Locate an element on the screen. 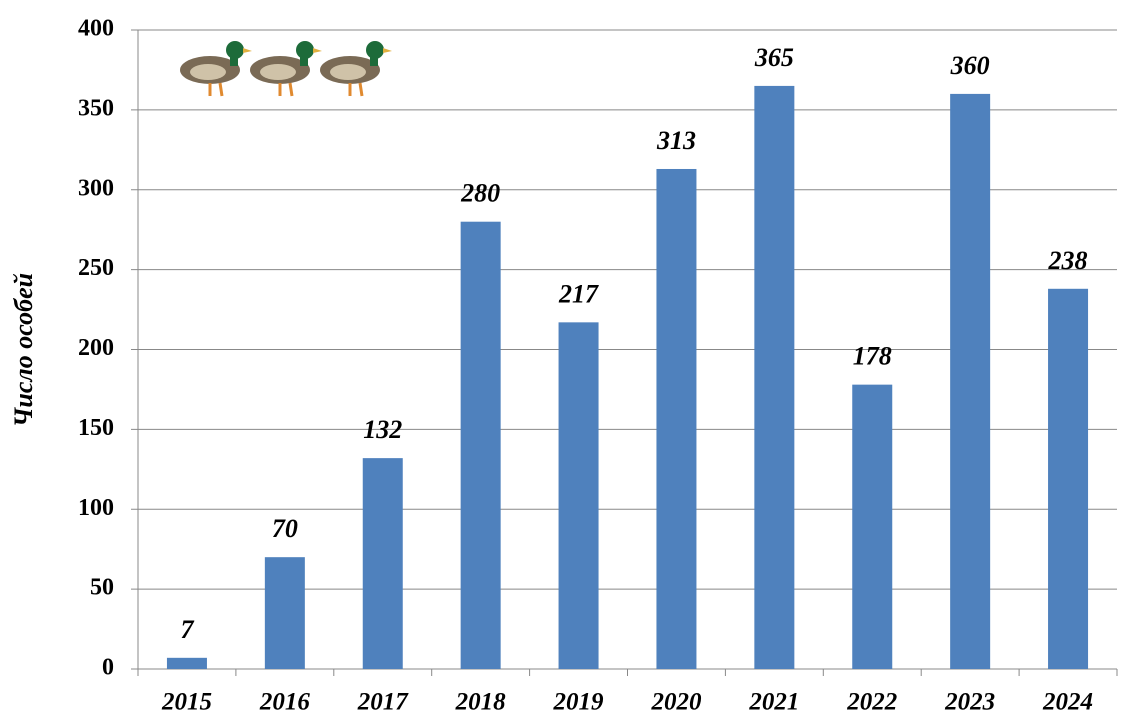  y-tick-label: 350 is located at coordinates (96, 108).